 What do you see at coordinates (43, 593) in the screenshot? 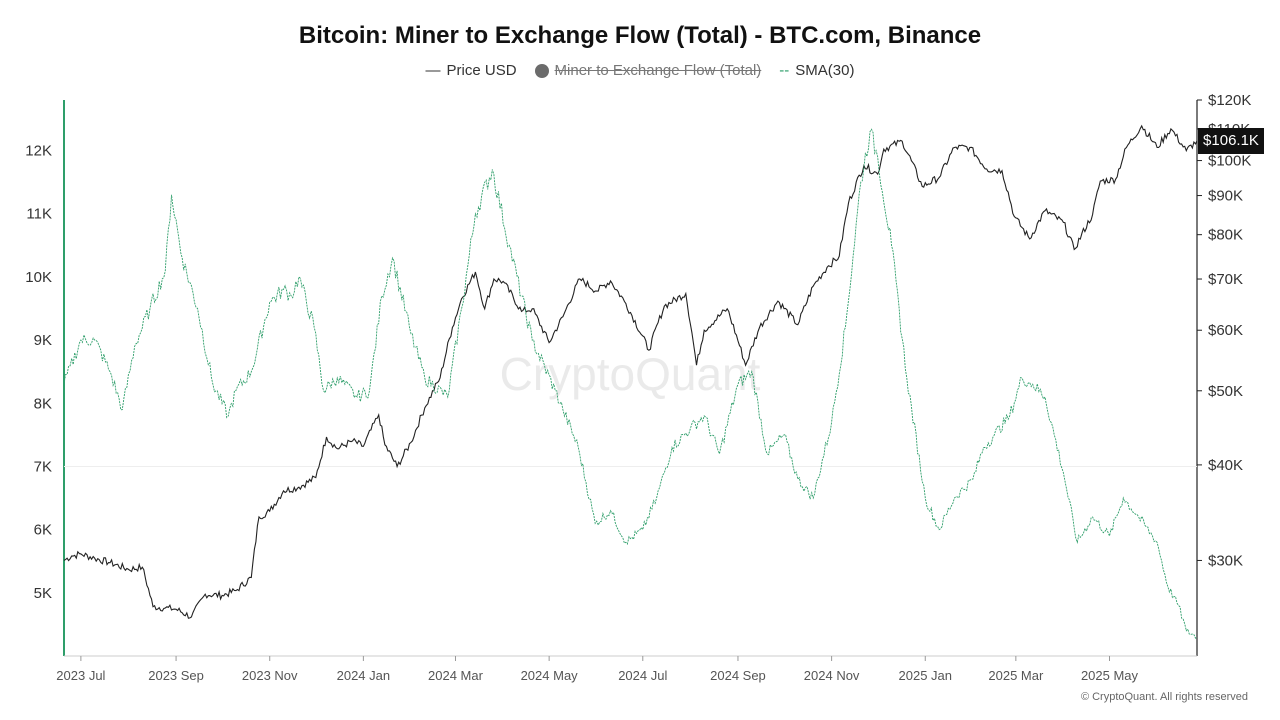
I see `y-left-tick-label: 5K` at bounding box center [43, 593].